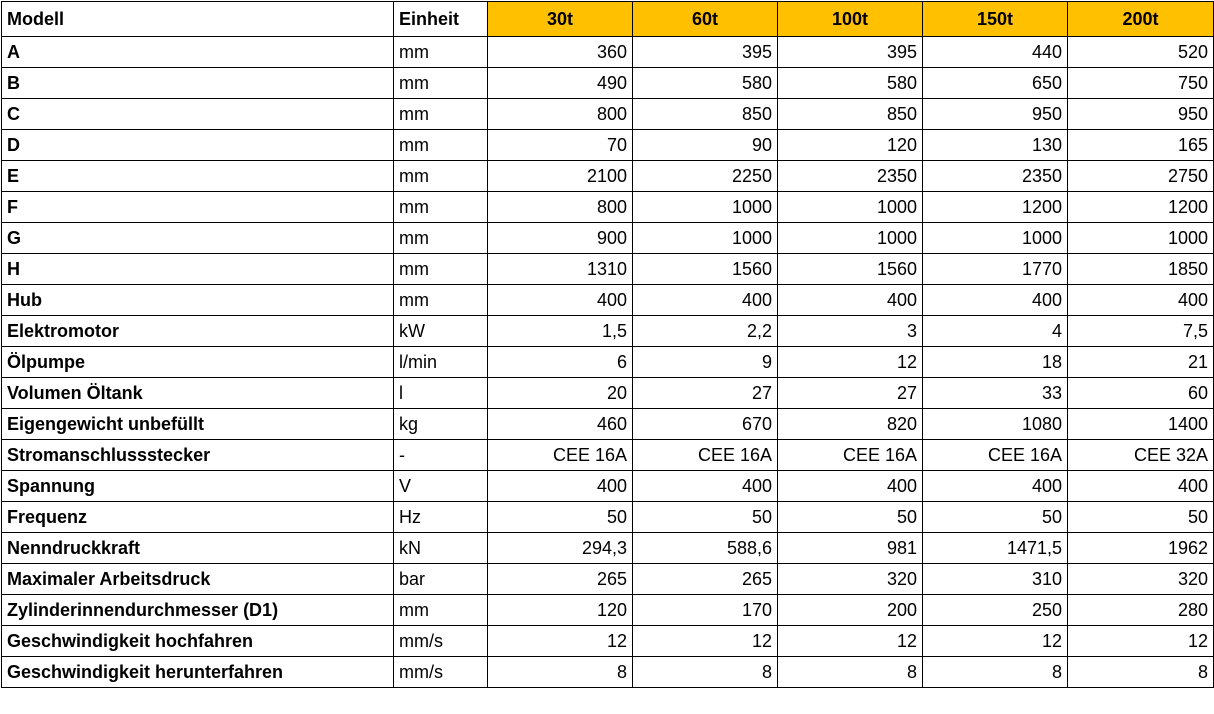 The image size is (1214, 714). Describe the element at coordinates (440, 393) in the screenshot. I see `unit-cell: l` at that location.